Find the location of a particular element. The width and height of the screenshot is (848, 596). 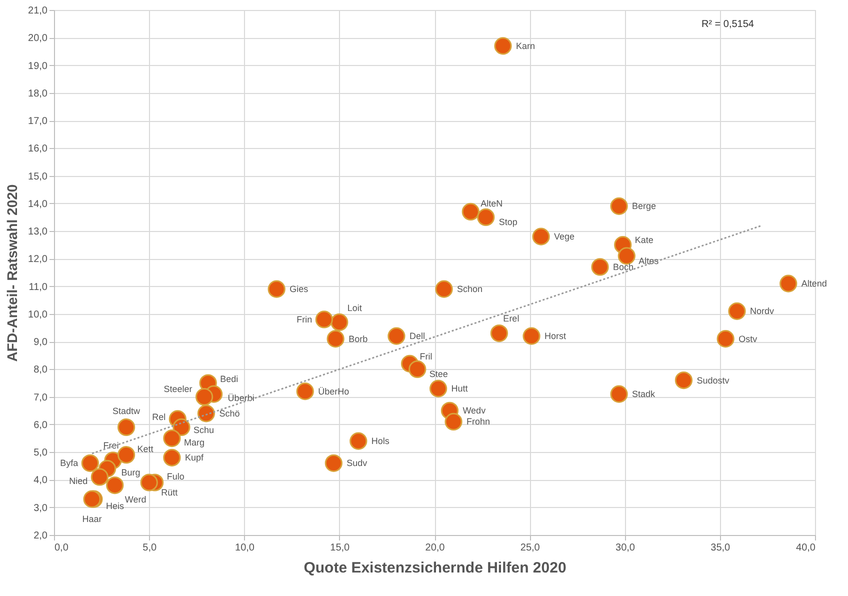

y-tick-label: 4,0 is located at coordinates (41, 480).